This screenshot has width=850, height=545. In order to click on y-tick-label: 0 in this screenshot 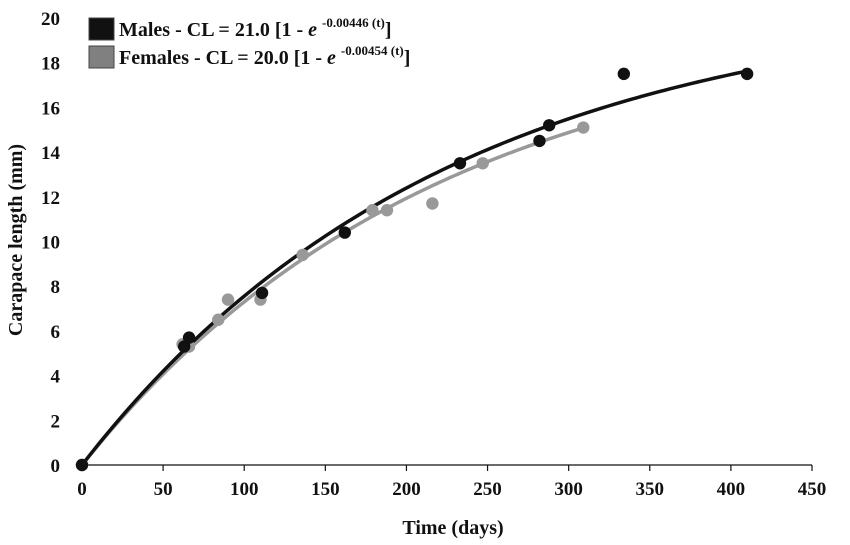, I will do `click(56, 466)`.